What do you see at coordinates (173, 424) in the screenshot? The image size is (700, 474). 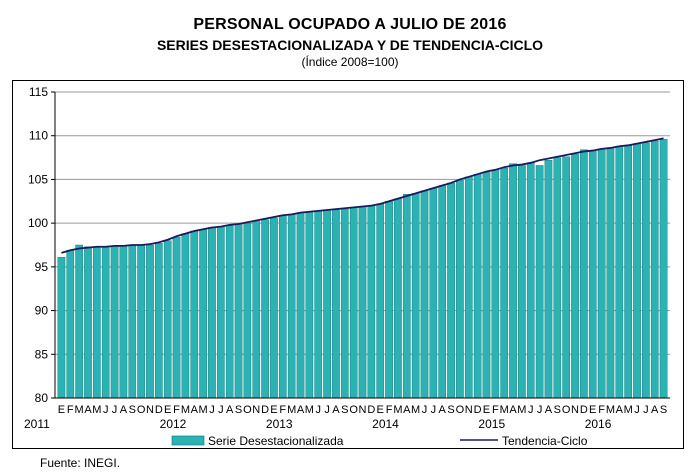 I see `x-year-label: 2012` at bounding box center [173, 424].